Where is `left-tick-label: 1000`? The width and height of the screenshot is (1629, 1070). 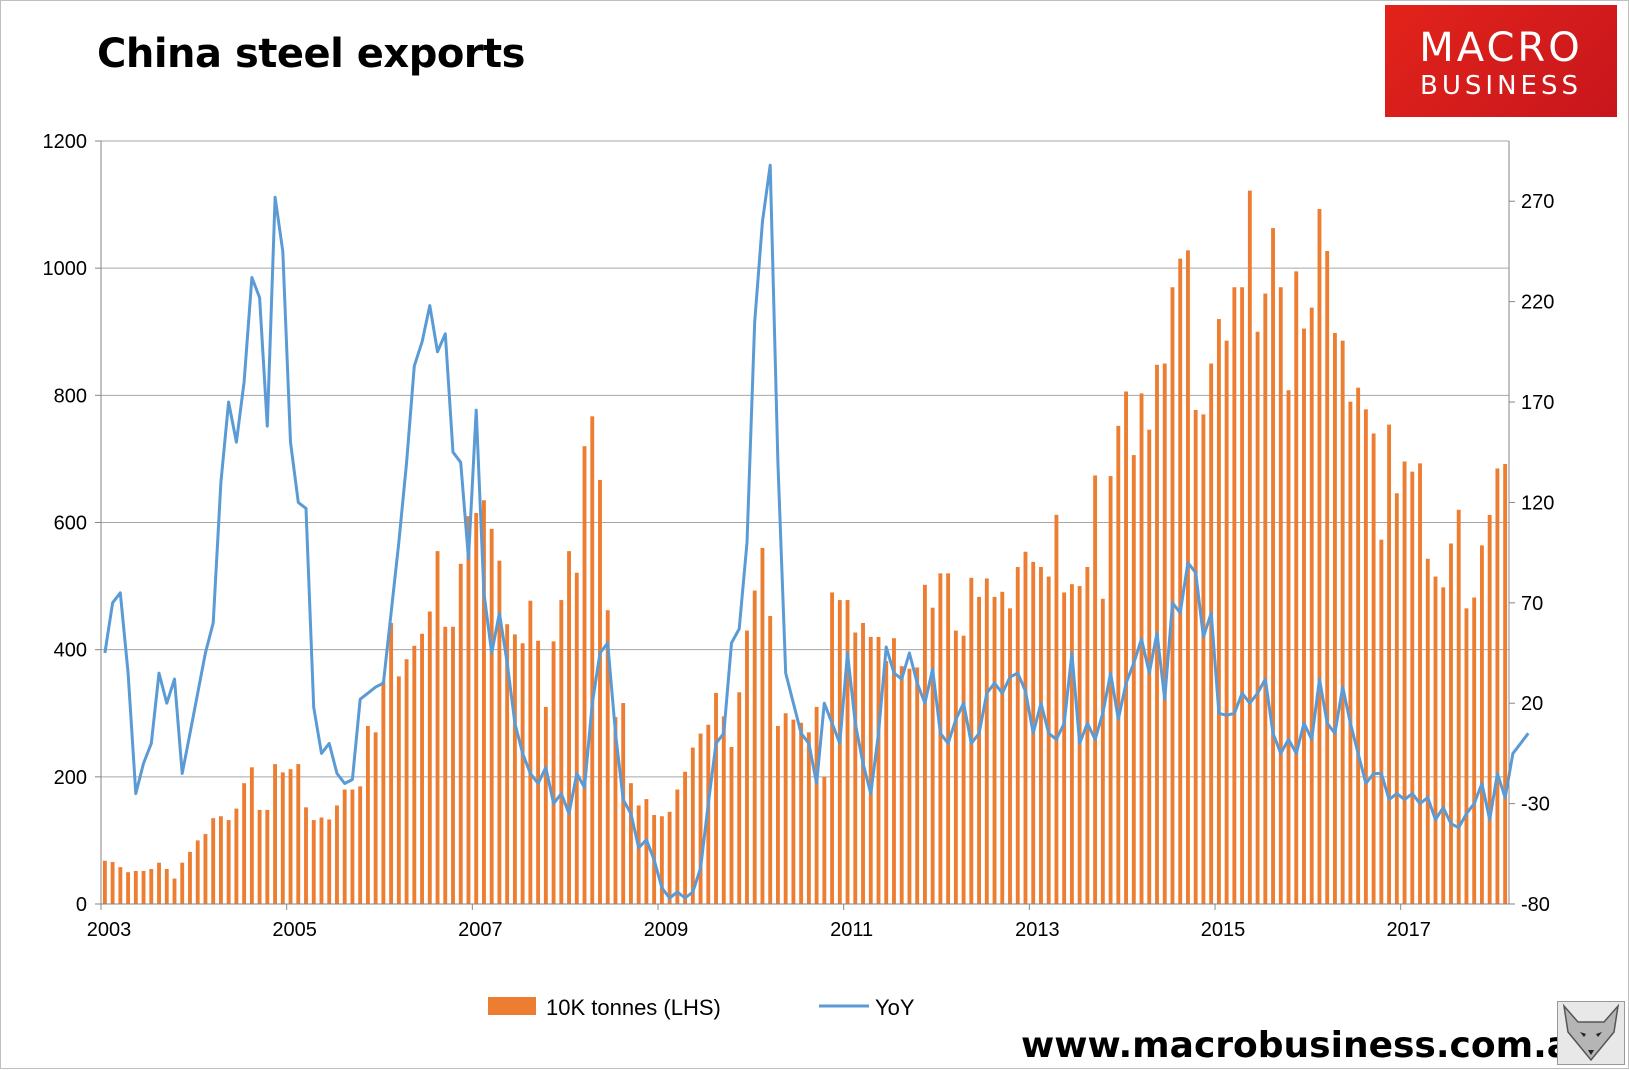
left-tick-label: 1000 is located at coordinates (65, 269).